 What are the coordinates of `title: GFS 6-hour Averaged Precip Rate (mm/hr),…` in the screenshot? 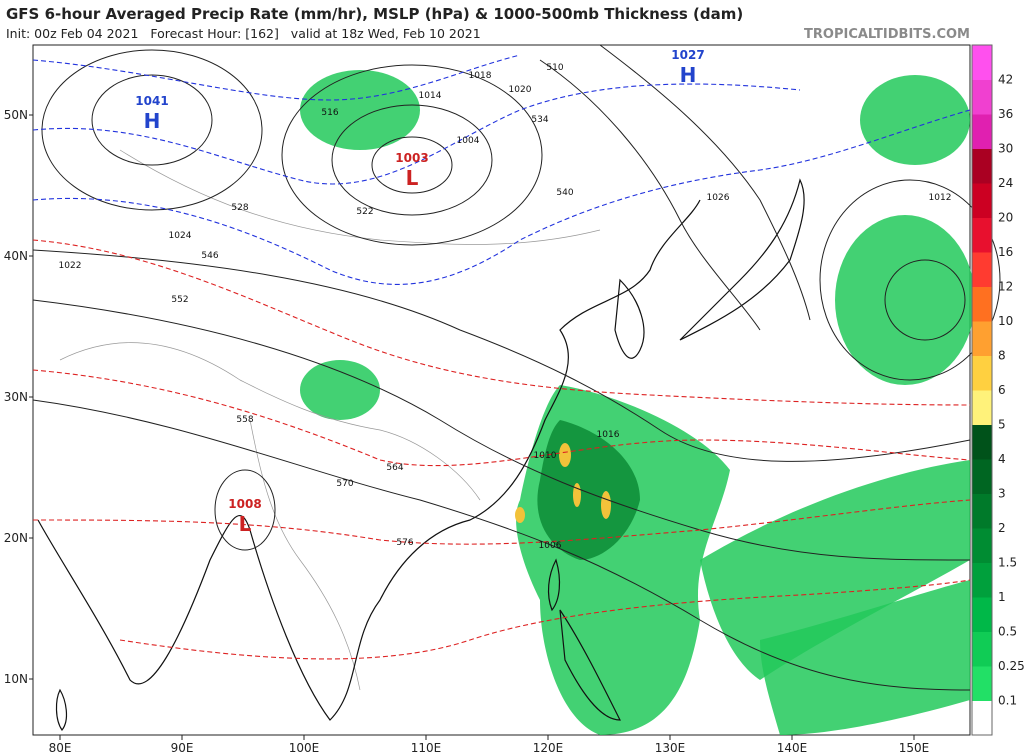 It's located at (374, 14).